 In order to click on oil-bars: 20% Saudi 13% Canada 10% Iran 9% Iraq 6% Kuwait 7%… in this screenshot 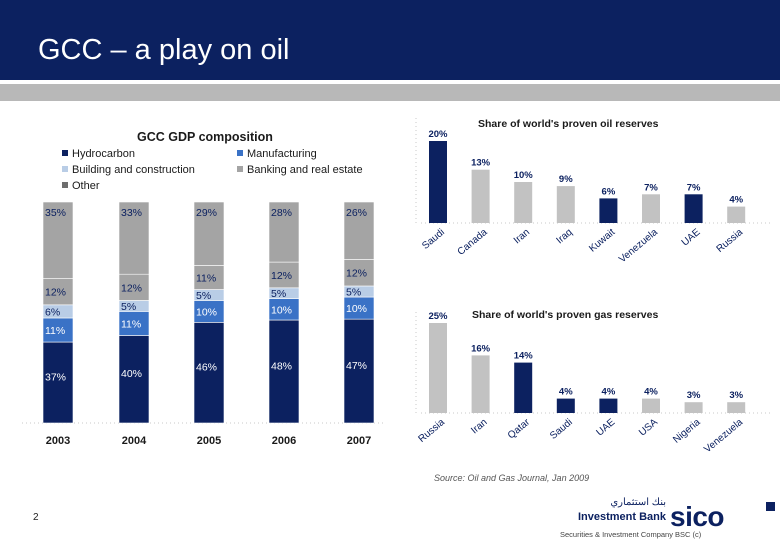, I will do `click(593, 192)`.